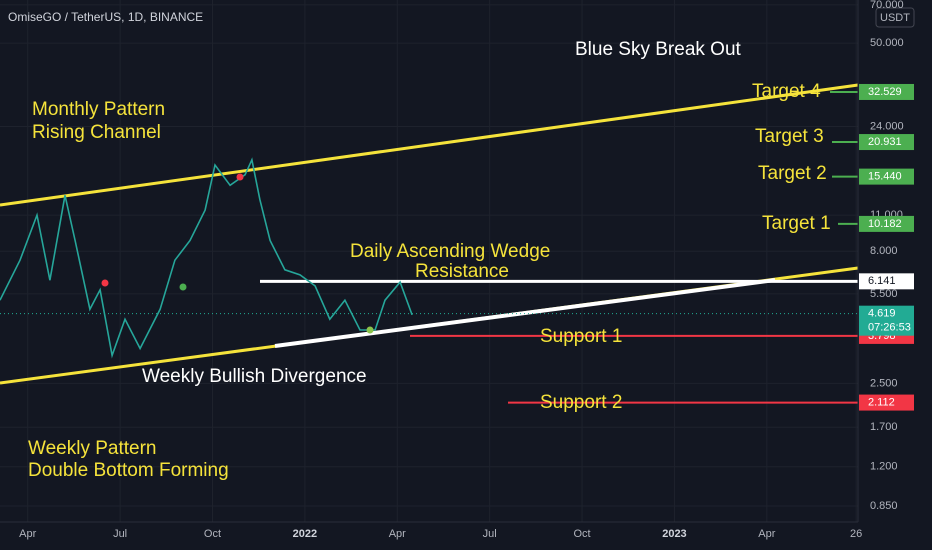 This screenshot has width=932, height=550. I want to click on level-name: Target 1, so click(796, 223).